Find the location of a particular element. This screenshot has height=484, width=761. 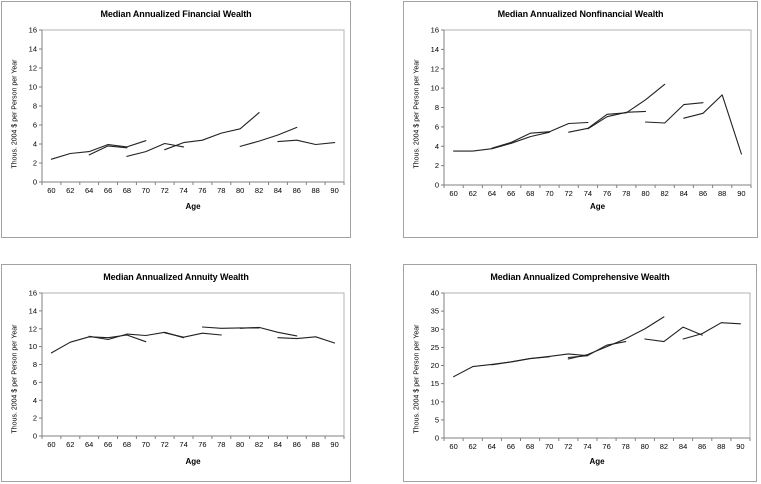

chart-title: Median Annualized Comprehensive Wealth is located at coordinates (580, 277).